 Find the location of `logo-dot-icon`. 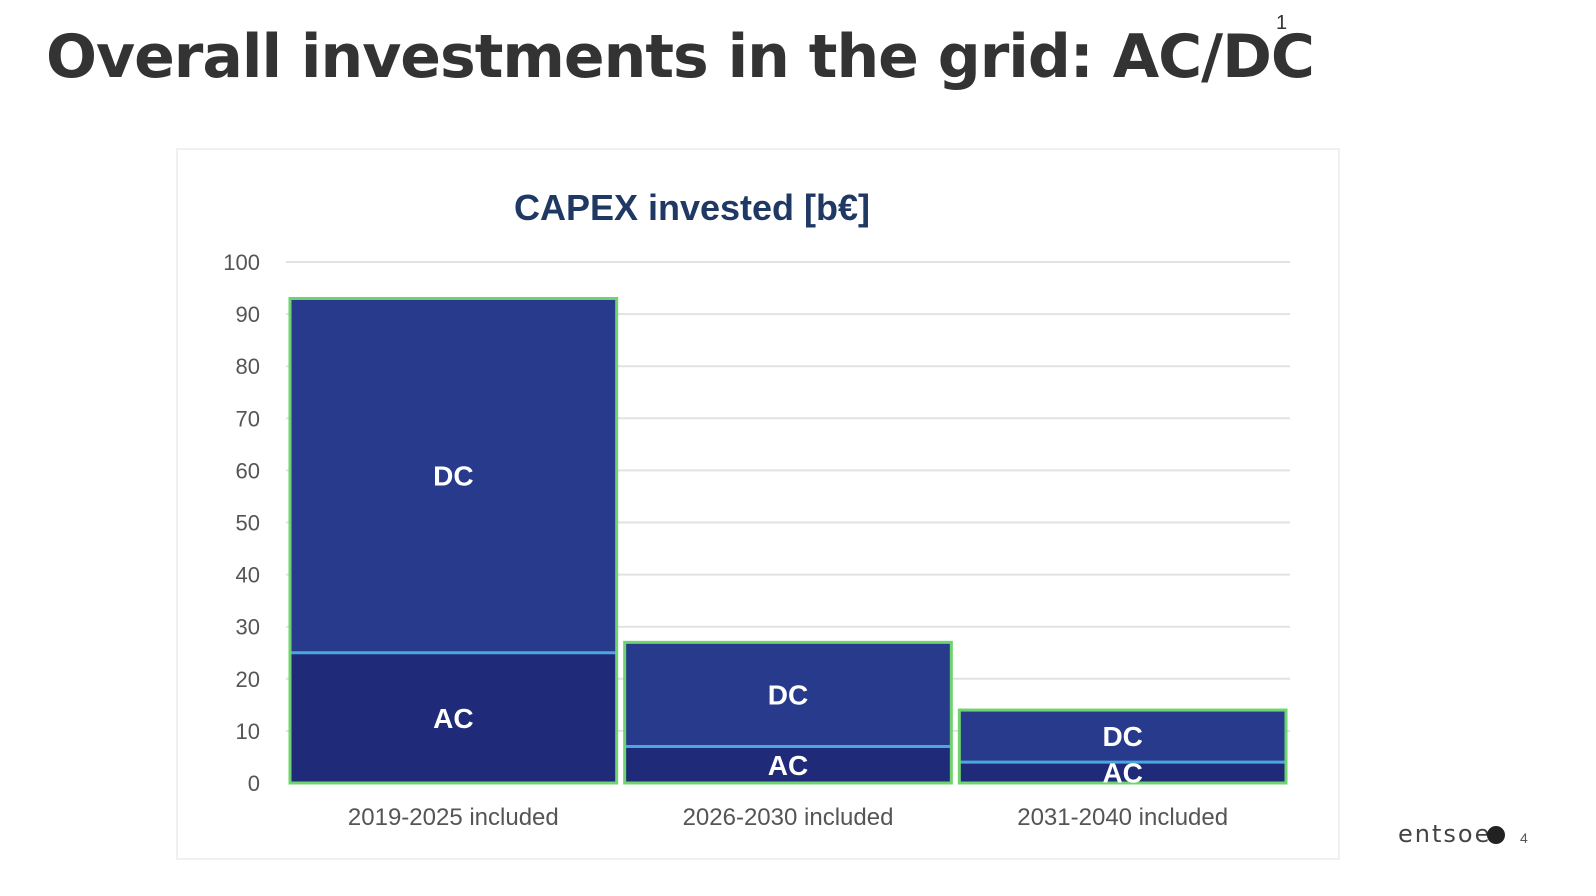

logo-dot-icon is located at coordinates (1496, 835).